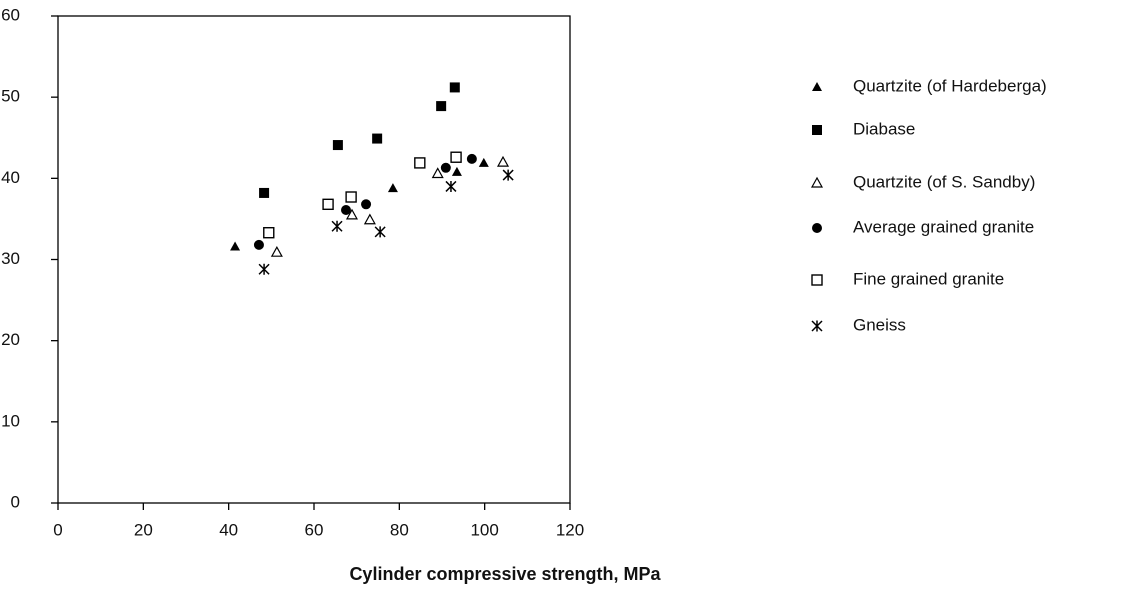 Image resolution: width=1136 pixels, height=592 pixels. I want to click on y-tick-label: 60, so click(10, 14).